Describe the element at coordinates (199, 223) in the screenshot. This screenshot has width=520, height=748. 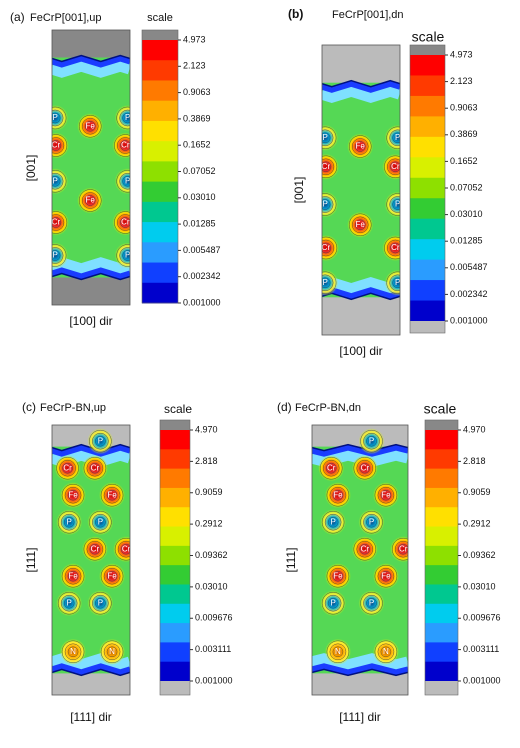
I see `scale-tick-label: 0.01285` at that location.